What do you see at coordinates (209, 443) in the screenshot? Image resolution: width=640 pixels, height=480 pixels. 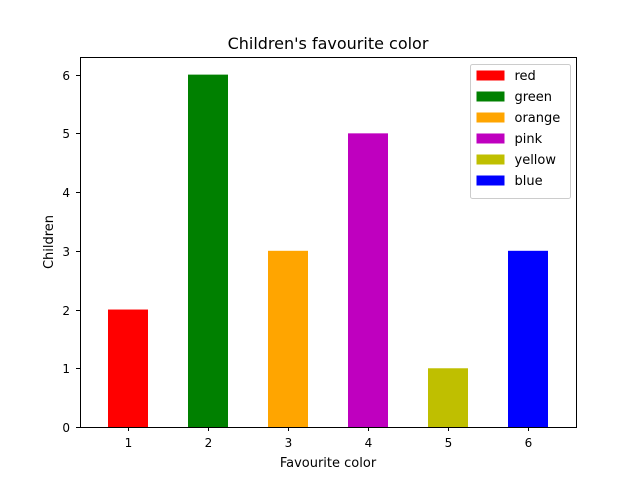 I see `x-tick-label: 2` at bounding box center [209, 443].